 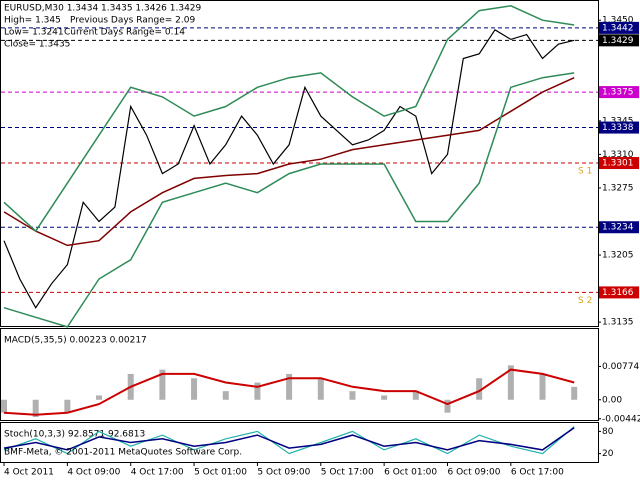 I want to click on price-box-label: 1.3338, so click(x=618, y=128).